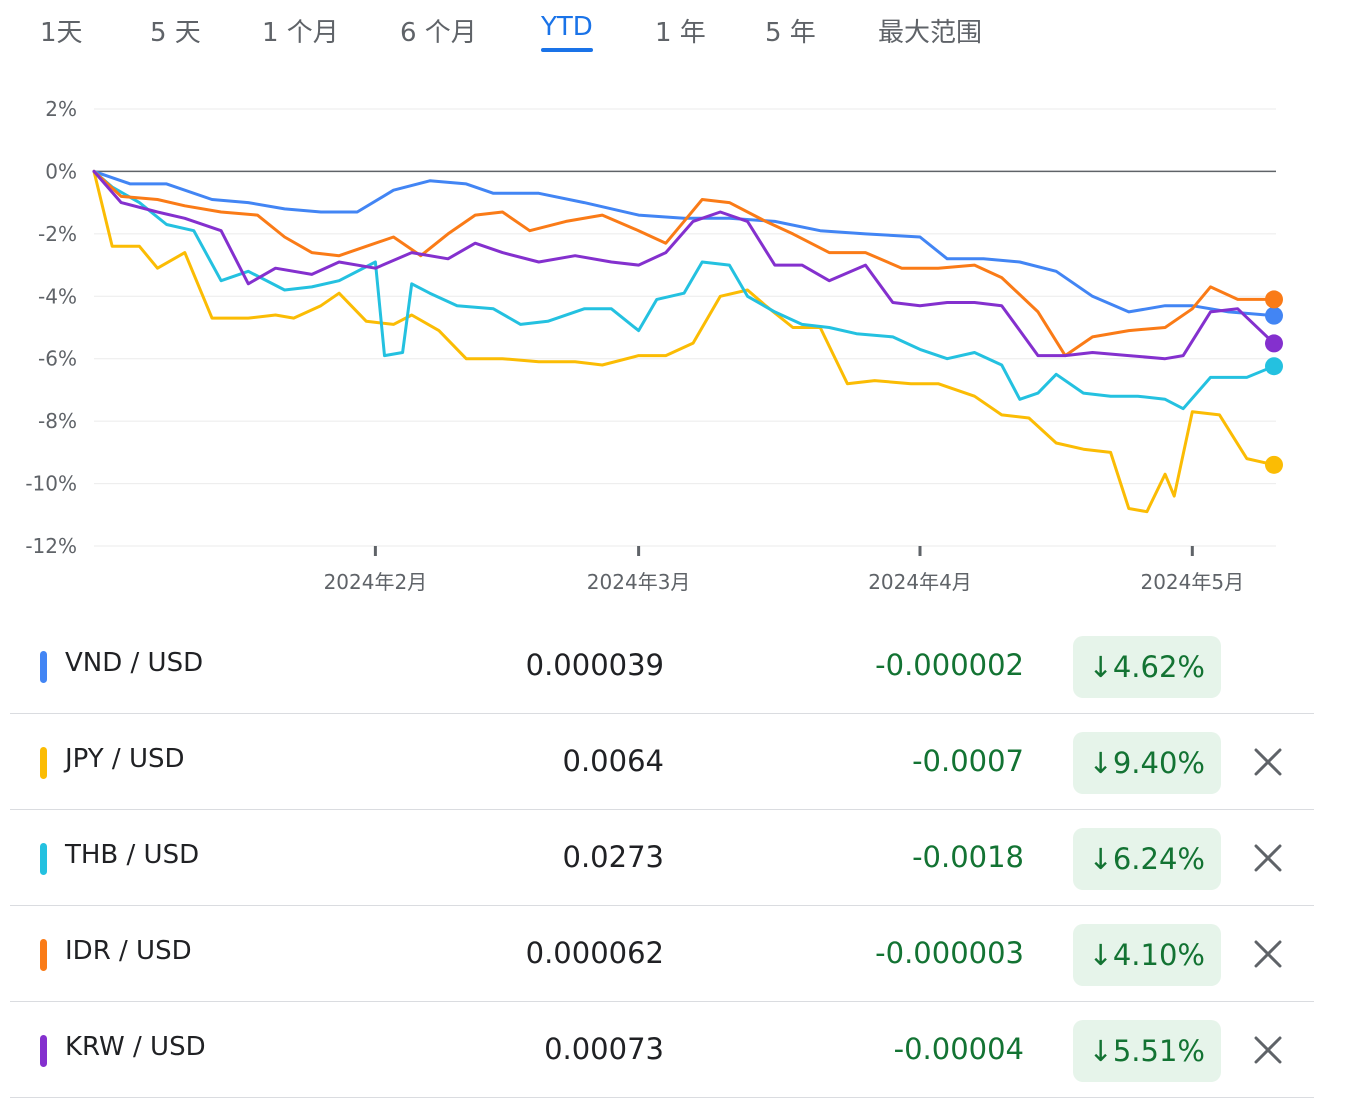  What do you see at coordinates (968, 857) in the screenshot?
I see `change-value: -0.0018` at bounding box center [968, 857].